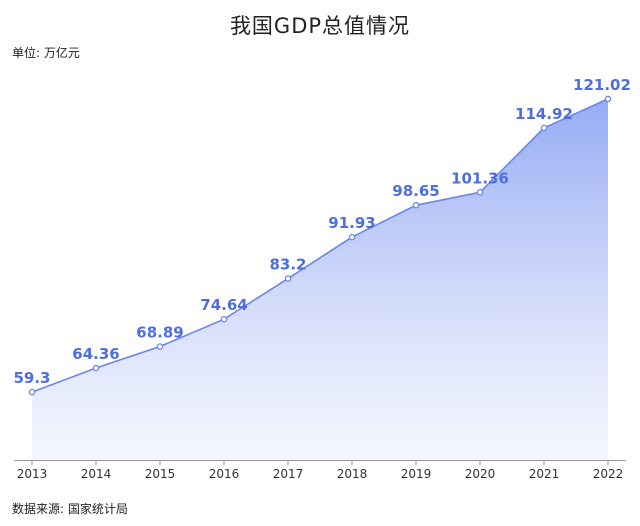 This screenshot has height=526, width=640. What do you see at coordinates (320, 26) in the screenshot?
I see `chart-title: 我国GDP总值情况` at bounding box center [320, 26].